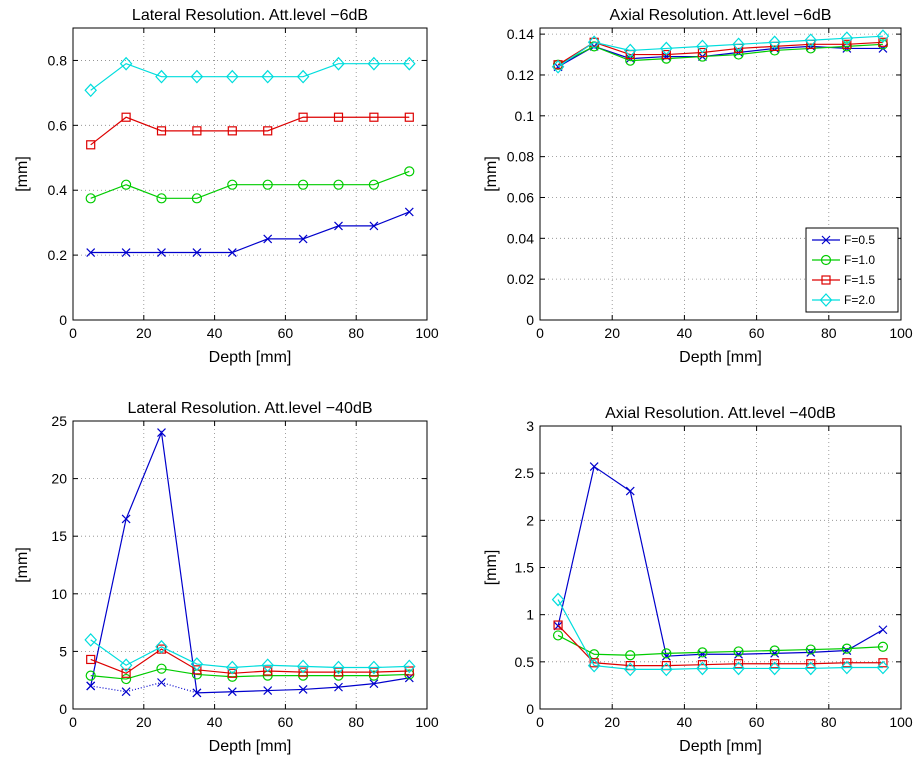 The height and width of the screenshot is (769, 919). What do you see at coordinates (530, 520) in the screenshot?
I see `y-tick-label: 2` at bounding box center [530, 520].